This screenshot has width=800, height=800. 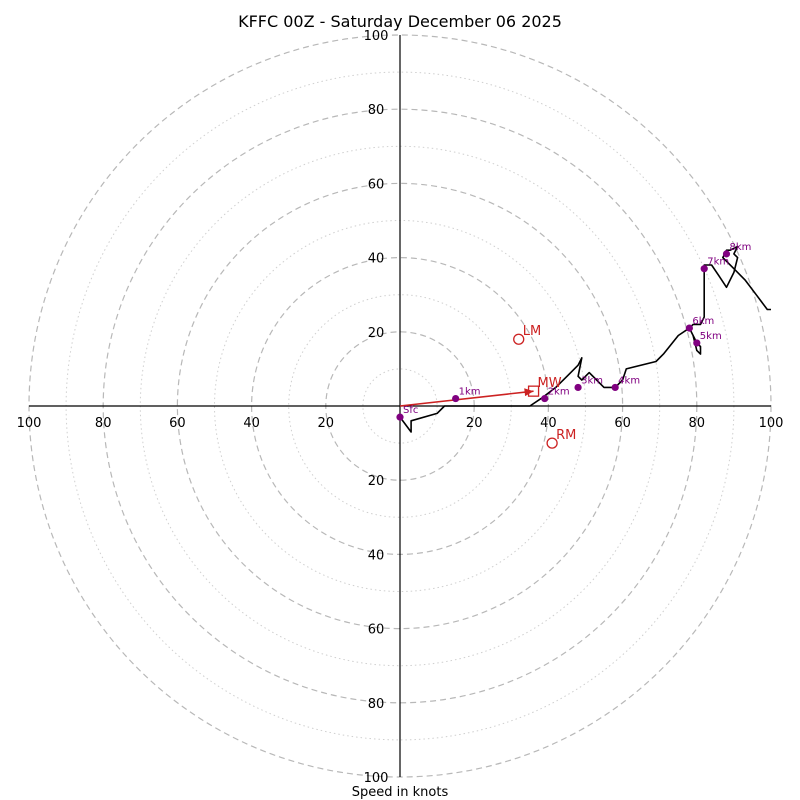 I want to click on shear-vector, so click(x=466, y=398).